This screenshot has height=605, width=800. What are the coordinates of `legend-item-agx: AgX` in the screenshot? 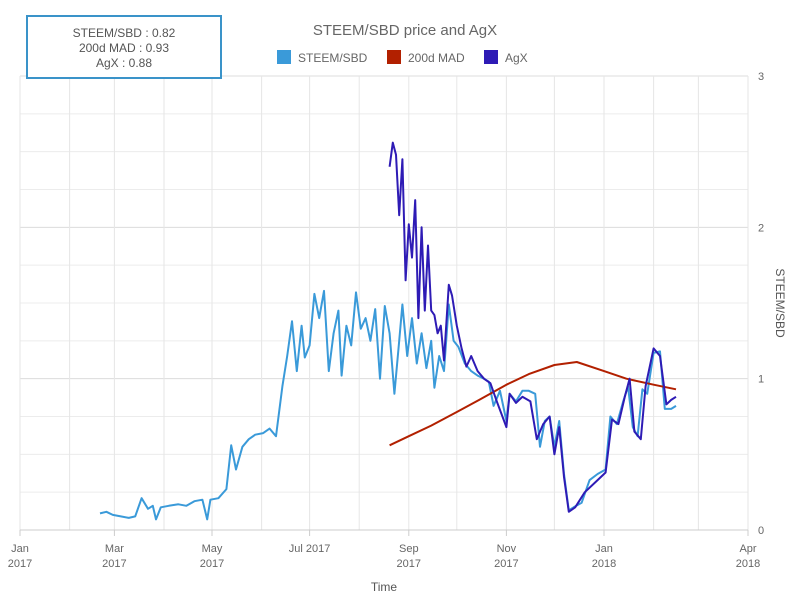 It's located at (506, 57).